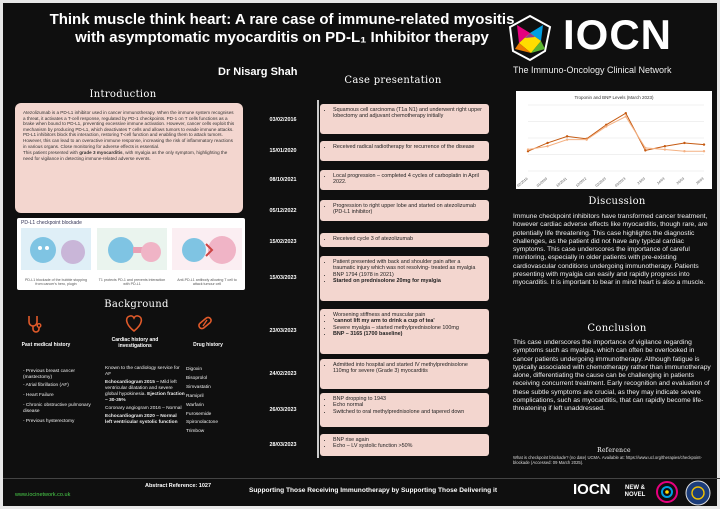 The height and width of the screenshot is (509, 720). What do you see at coordinates (49, 374) in the screenshot?
I see `list-item: - Previous breast cancer (mastectomy)` at bounding box center [49, 374].